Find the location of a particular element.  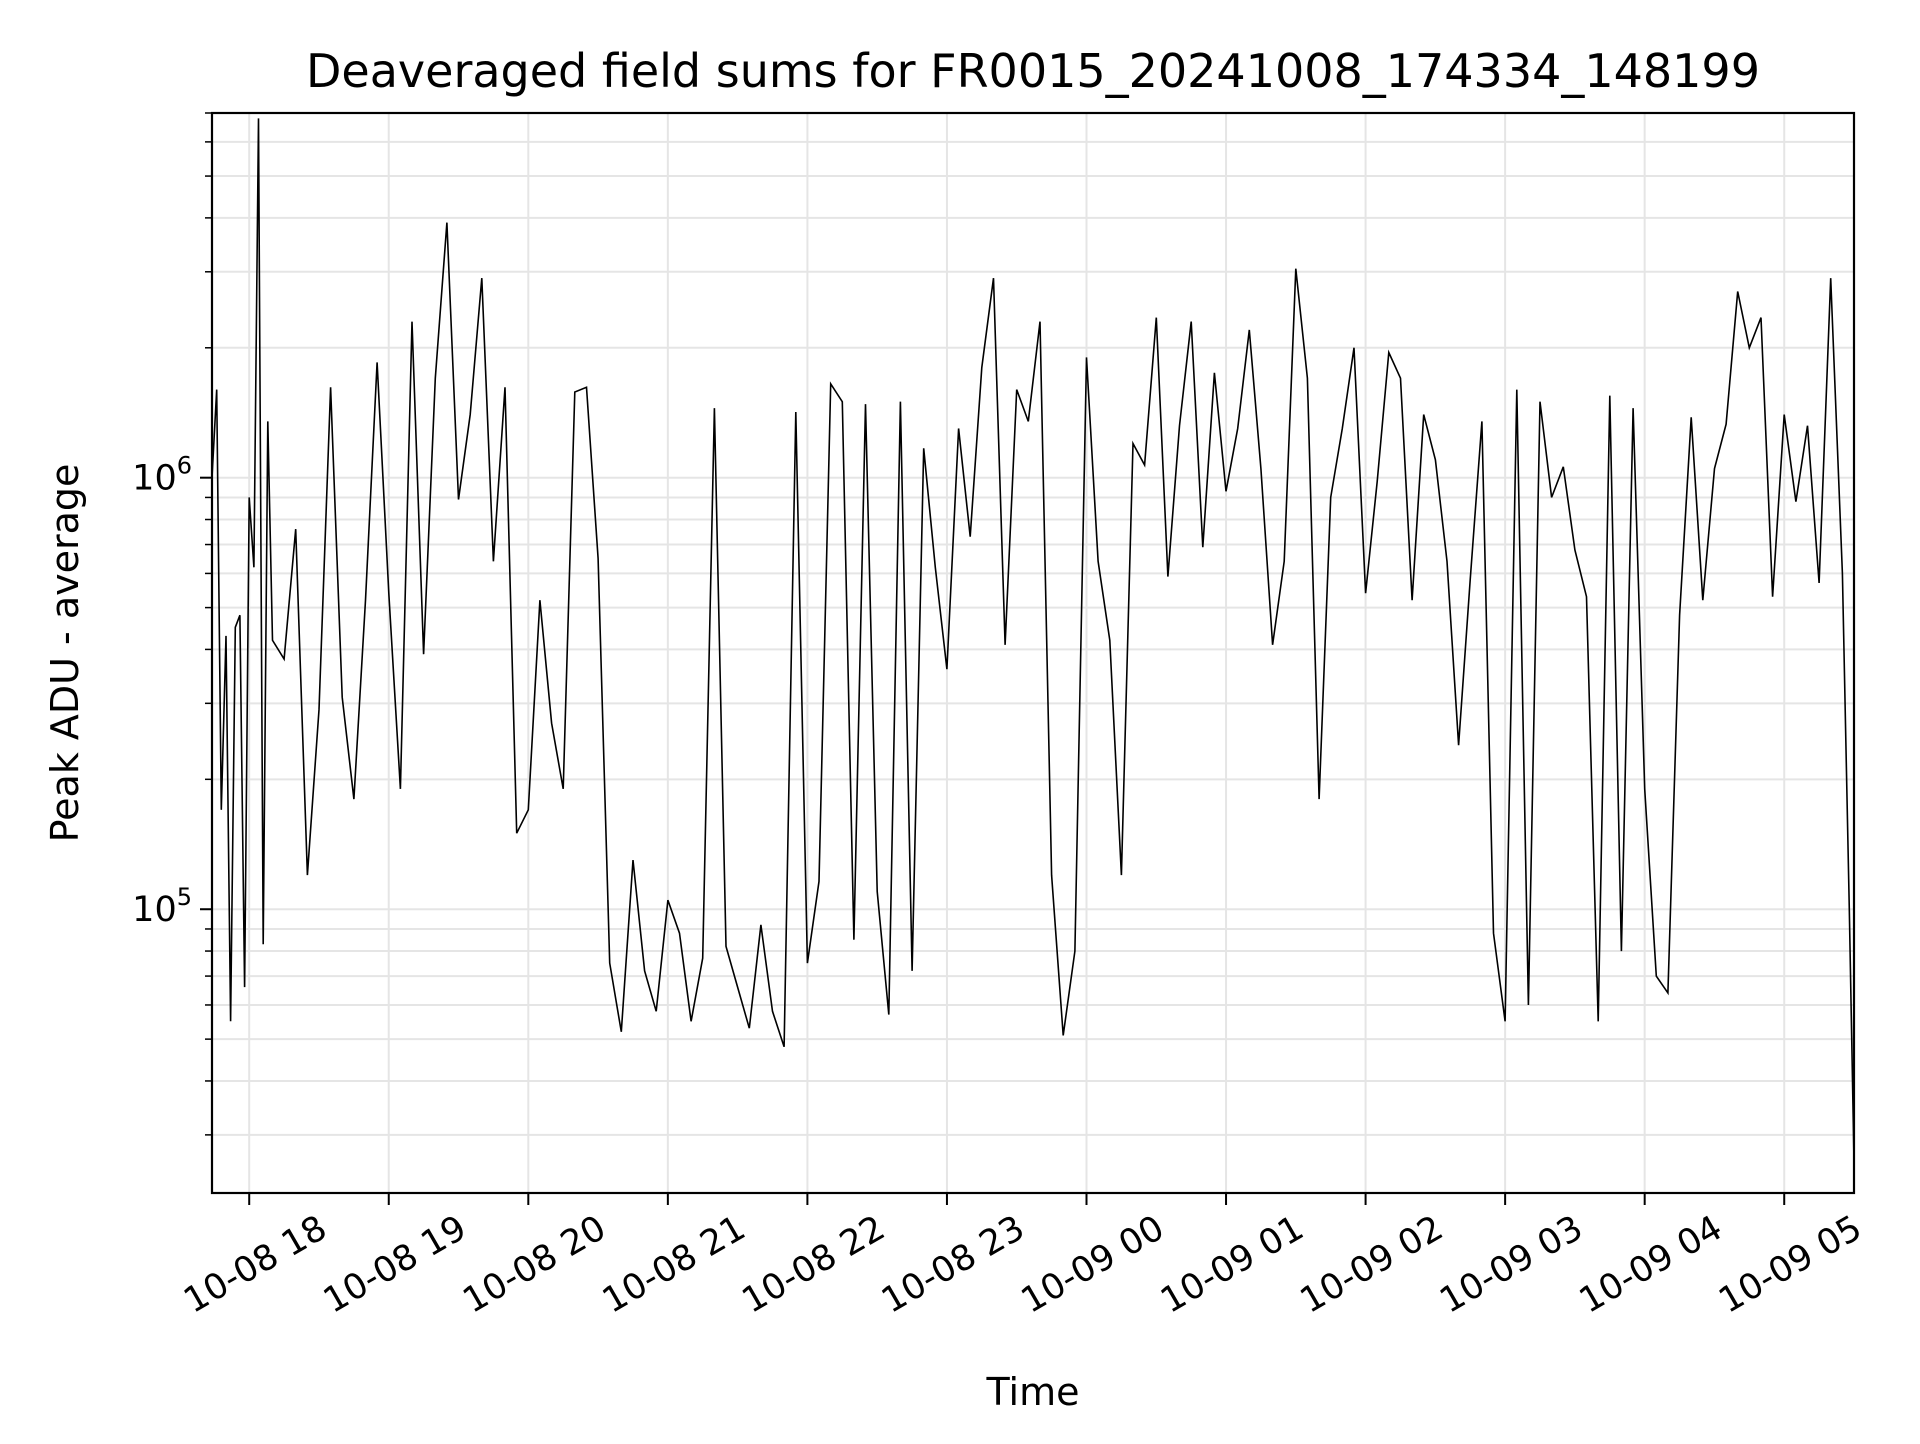

y-tick-label: 10⁵ is located at coordinates (162, 906).